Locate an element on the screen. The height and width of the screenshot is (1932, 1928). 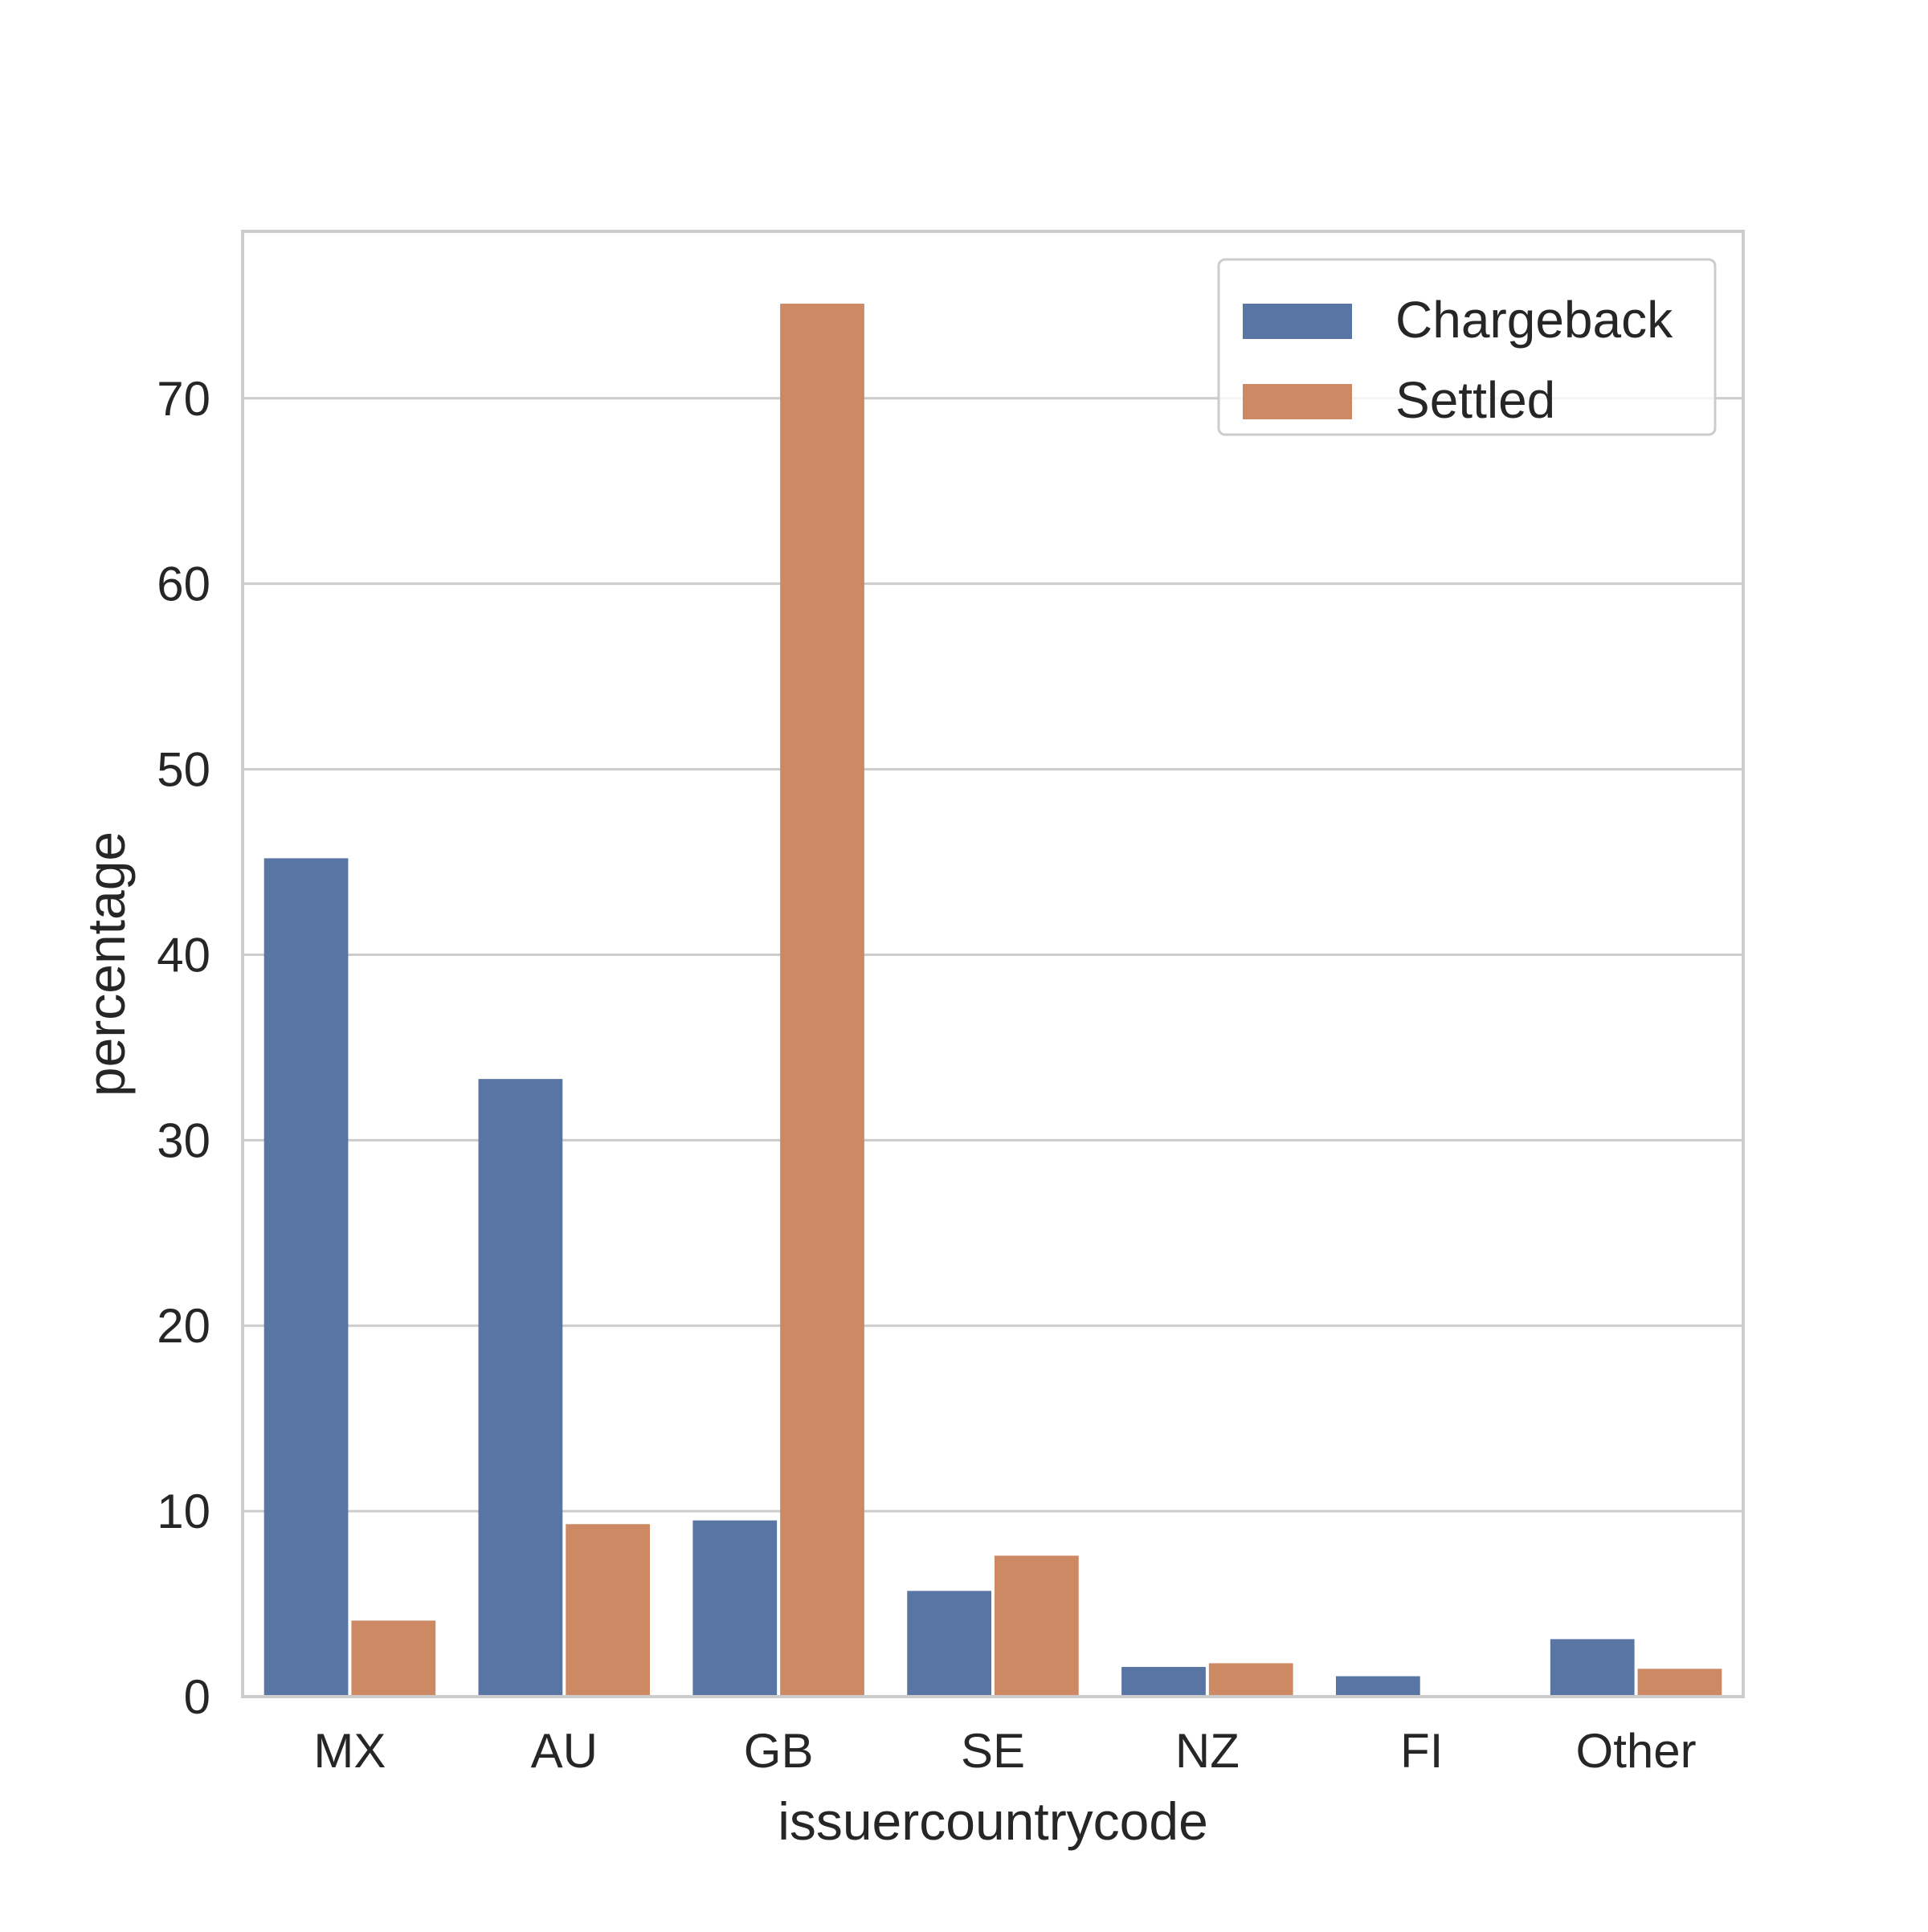
bar-chargeback-au is located at coordinates (520, 1388).